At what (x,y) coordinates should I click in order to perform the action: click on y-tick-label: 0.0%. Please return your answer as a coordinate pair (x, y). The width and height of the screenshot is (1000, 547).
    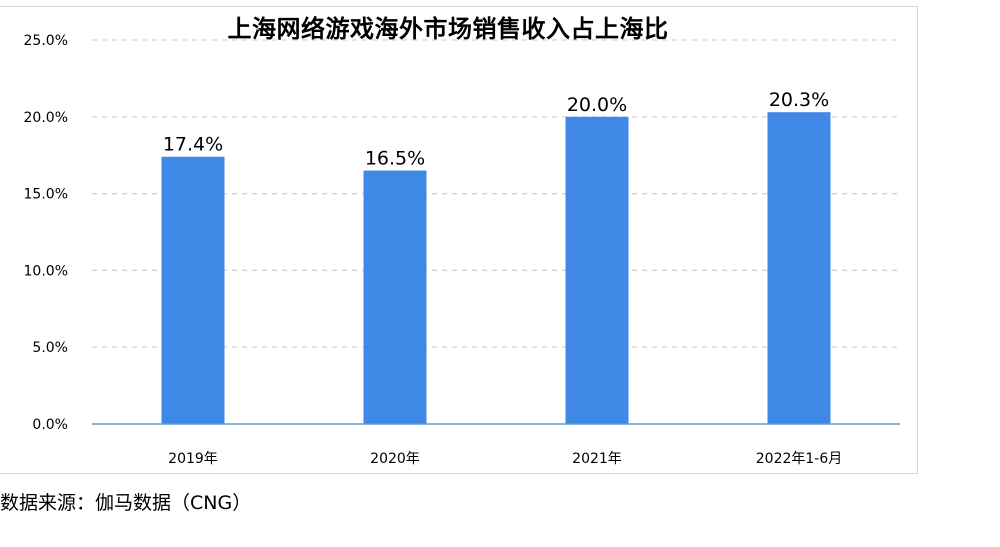
    Looking at the image, I should click on (50, 425).